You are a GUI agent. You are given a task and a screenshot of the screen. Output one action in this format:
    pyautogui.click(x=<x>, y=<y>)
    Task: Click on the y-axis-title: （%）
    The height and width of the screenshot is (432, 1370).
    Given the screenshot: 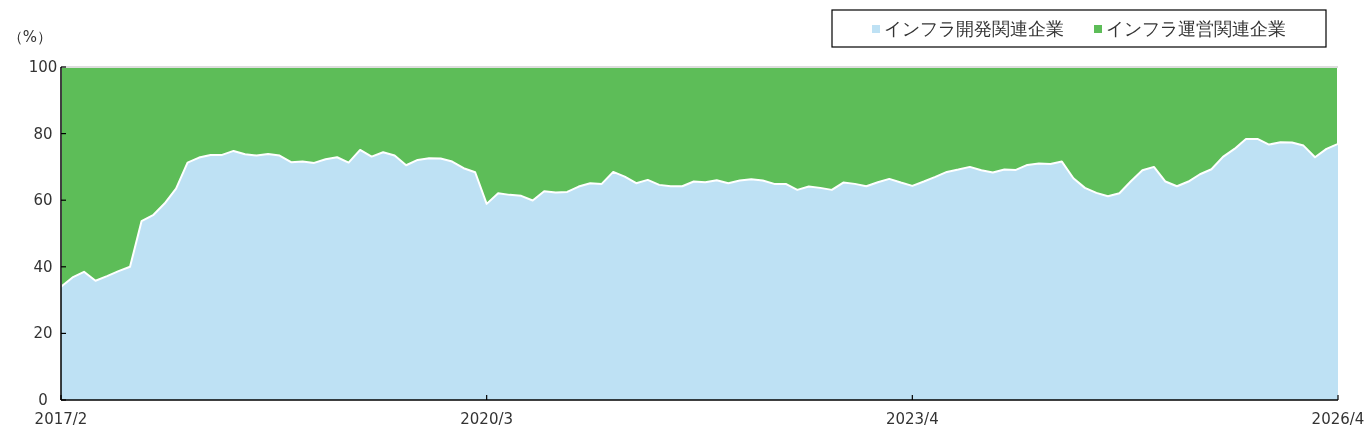 What is the action you would take?
    pyautogui.click(x=30, y=37)
    